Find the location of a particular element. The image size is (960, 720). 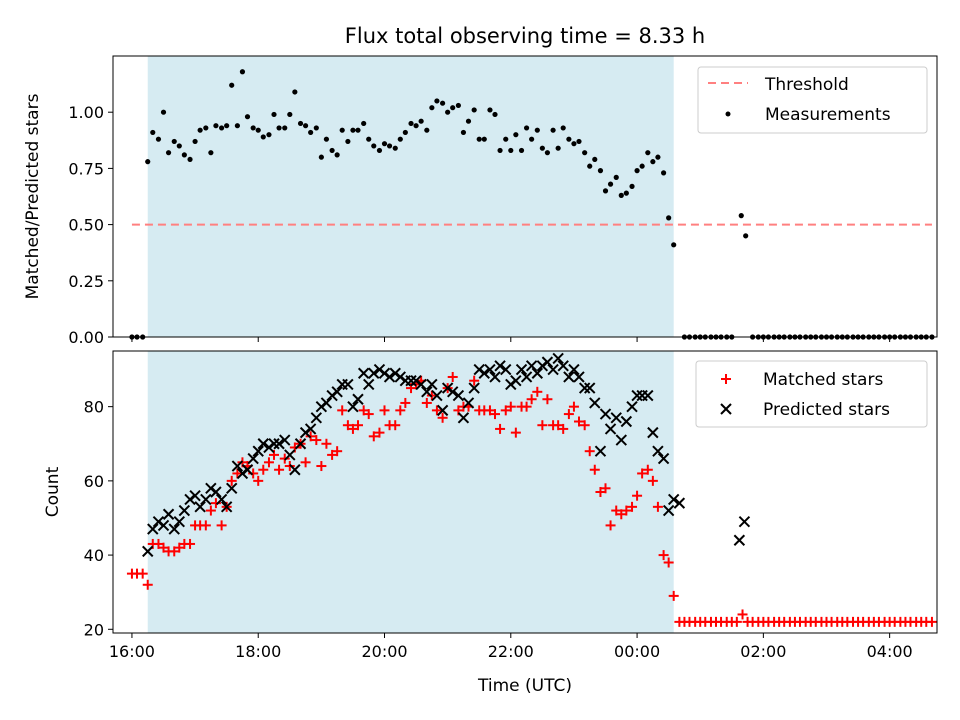

bottom-y-axis-ticks: 20 40 60 80 is located at coordinates (98, 518).